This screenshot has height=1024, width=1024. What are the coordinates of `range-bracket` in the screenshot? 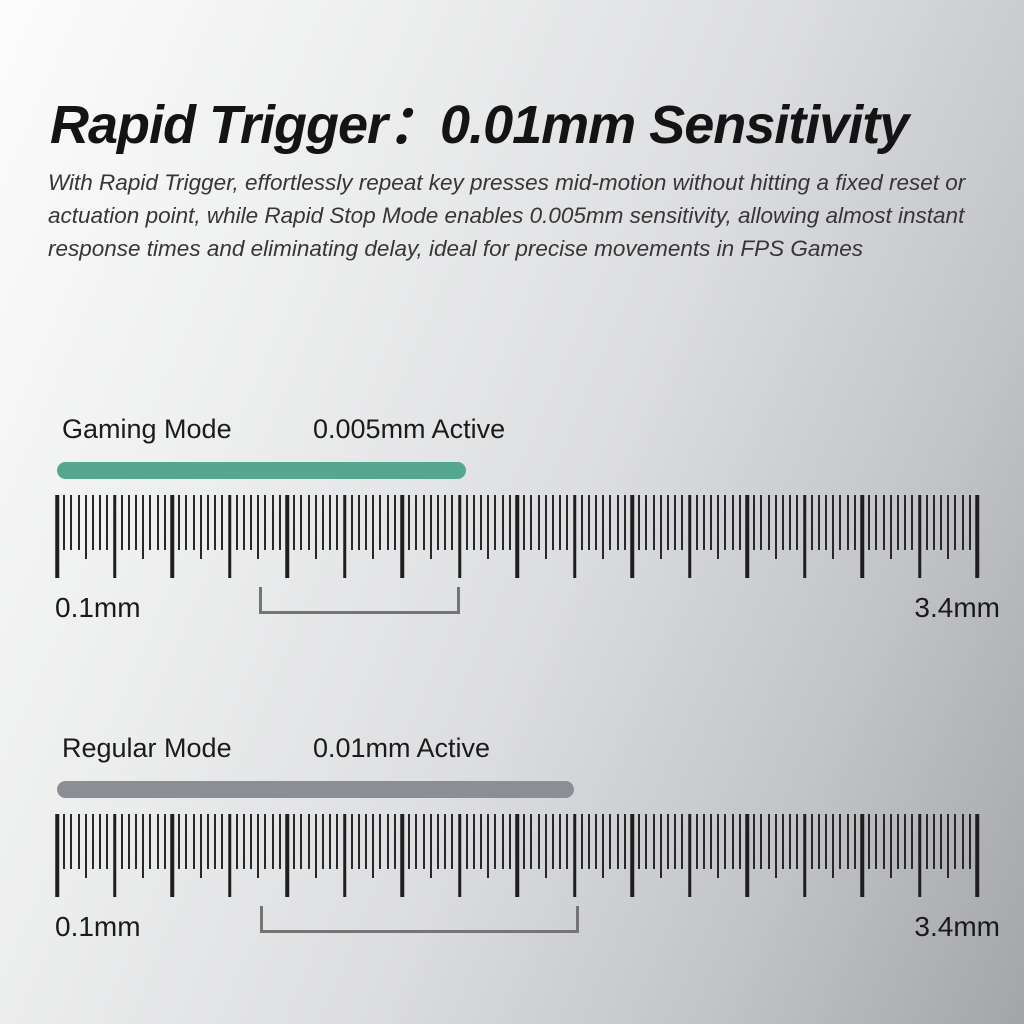 It's located at (359, 600).